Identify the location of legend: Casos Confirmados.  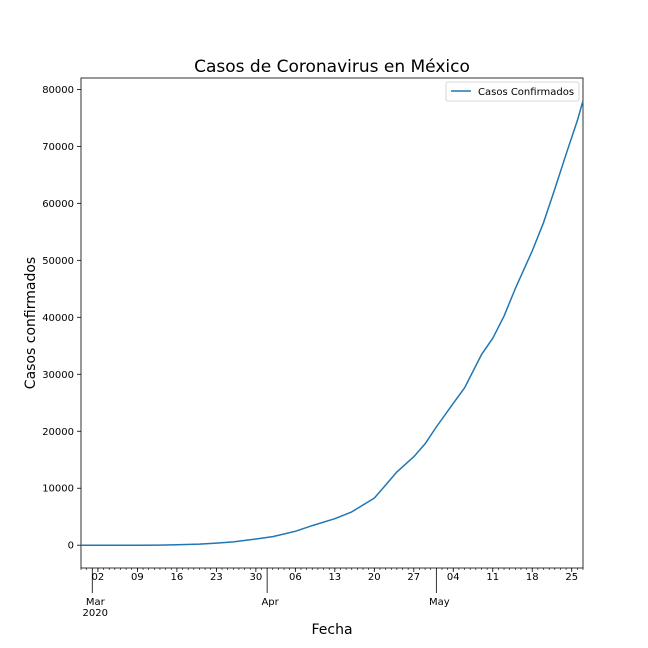
(512, 91).